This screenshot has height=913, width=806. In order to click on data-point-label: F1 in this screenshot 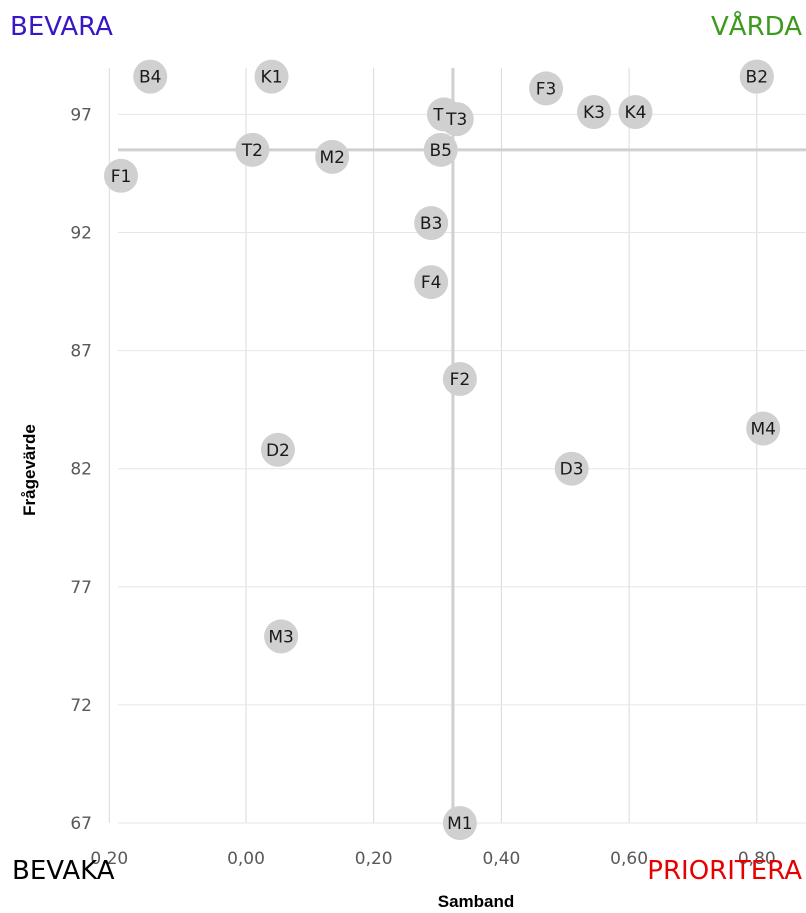, I will do `click(121, 177)`.